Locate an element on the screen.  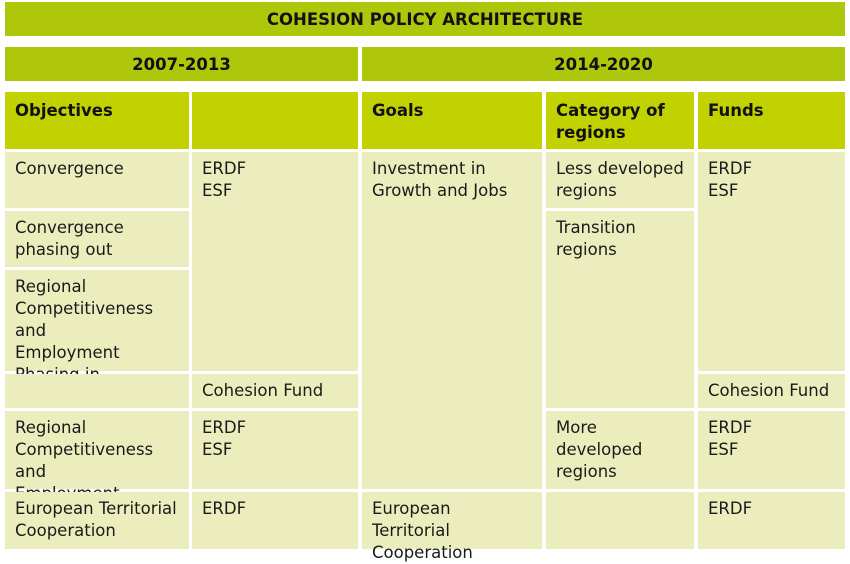
category-empty is located at coordinates (620, 520).